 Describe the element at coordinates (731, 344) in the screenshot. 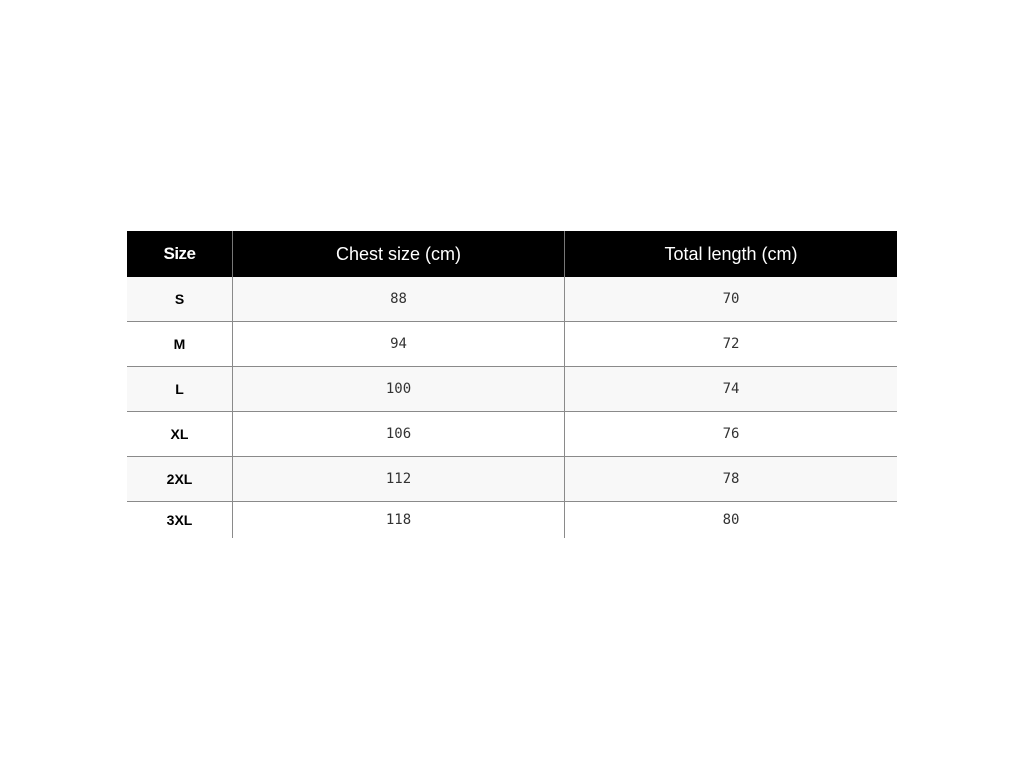

I see `total-length-cell: 72` at that location.